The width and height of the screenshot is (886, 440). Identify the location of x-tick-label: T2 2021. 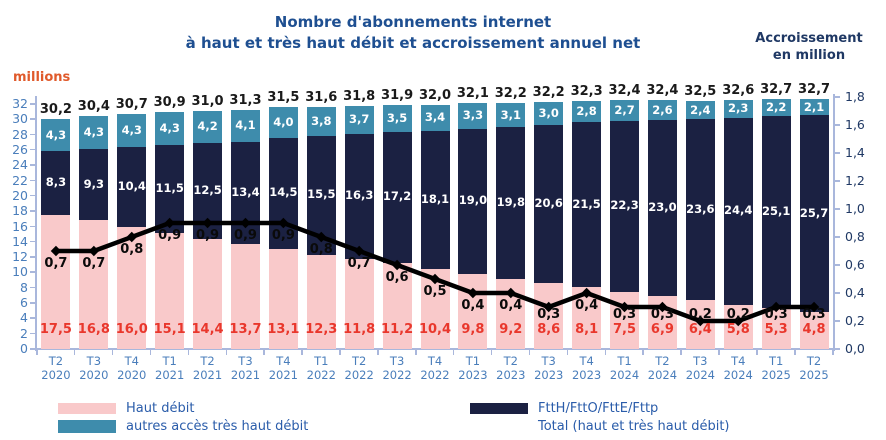
(208, 368).